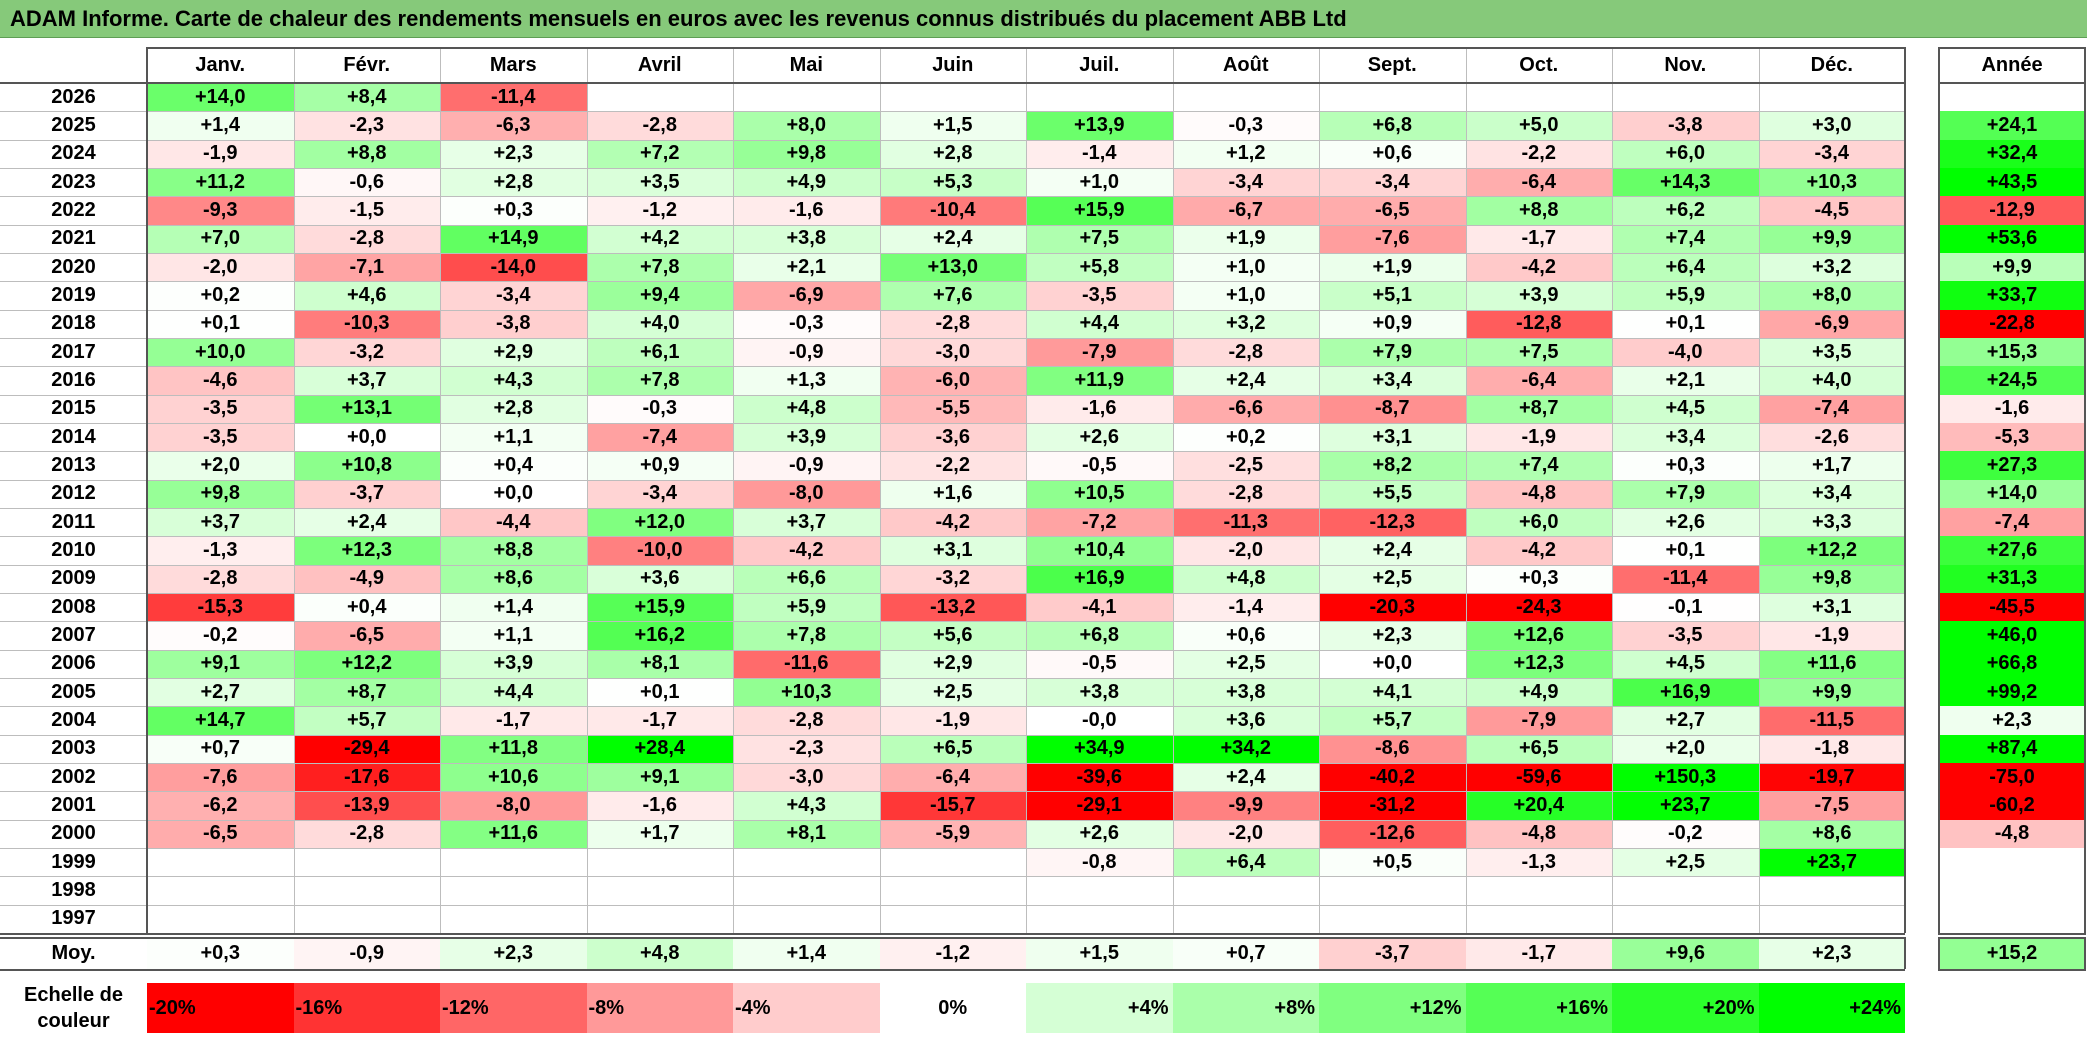  I want to click on year-label: 2008, so click(73, 606).